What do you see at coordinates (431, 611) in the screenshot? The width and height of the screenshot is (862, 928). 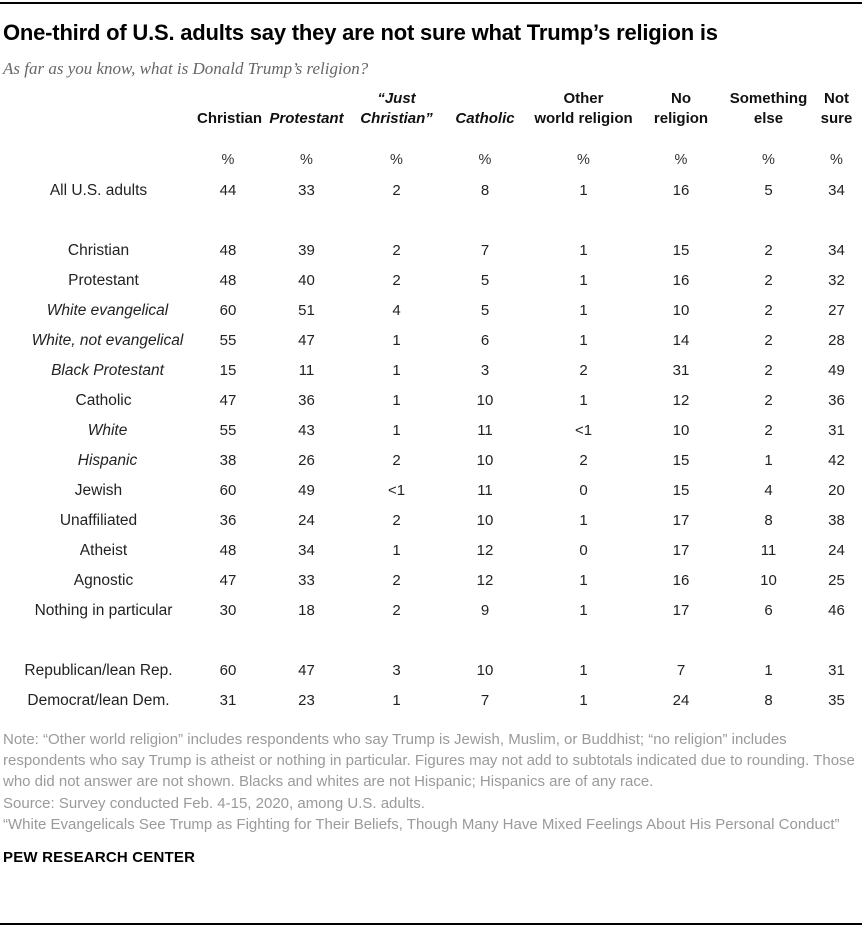 I see `table-row: Nothing in particular 30 18 2 9 1 17 6 46` at bounding box center [431, 611].